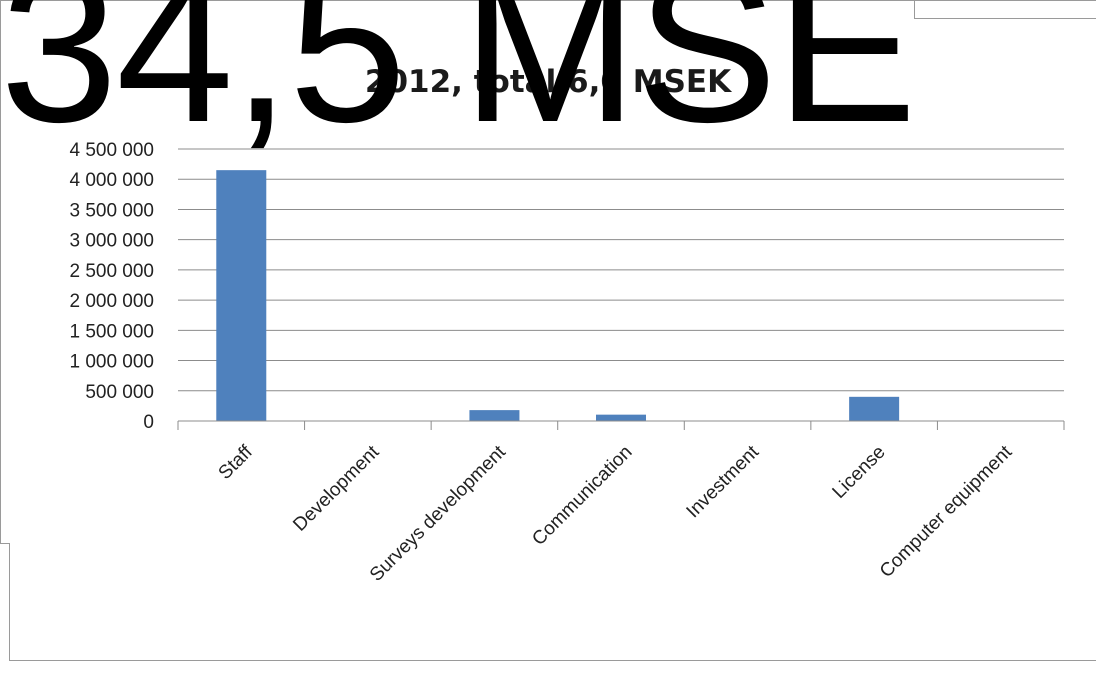  What do you see at coordinates (111, 271) in the screenshot?
I see `y-tick-label: 2 500 000` at bounding box center [111, 271].